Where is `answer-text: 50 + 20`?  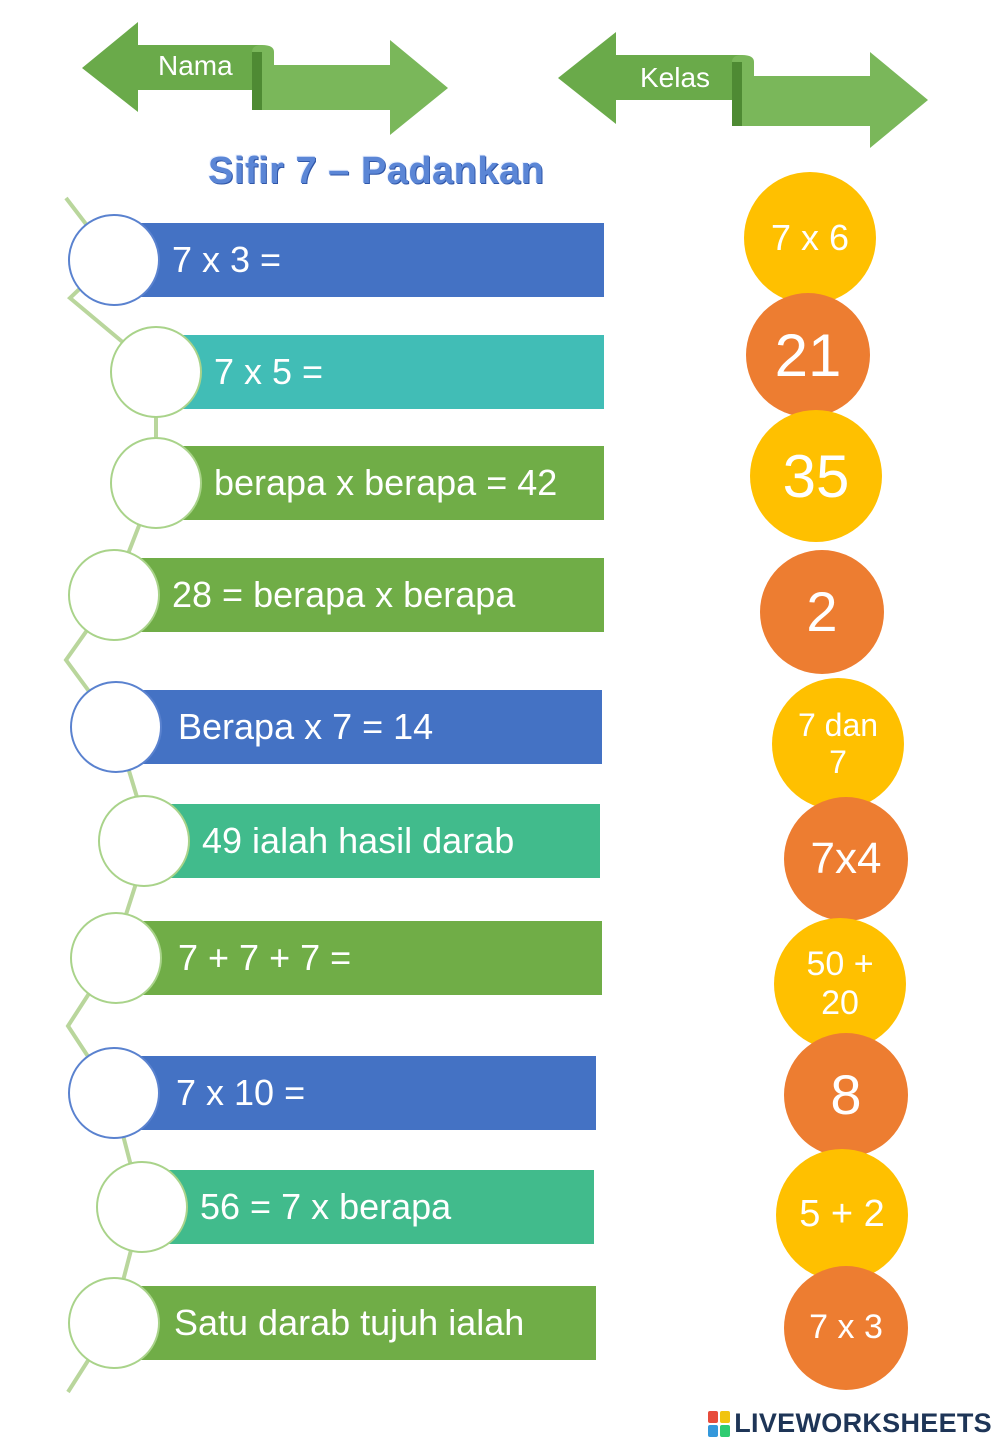 answer-text: 50 + 20 is located at coordinates (840, 983).